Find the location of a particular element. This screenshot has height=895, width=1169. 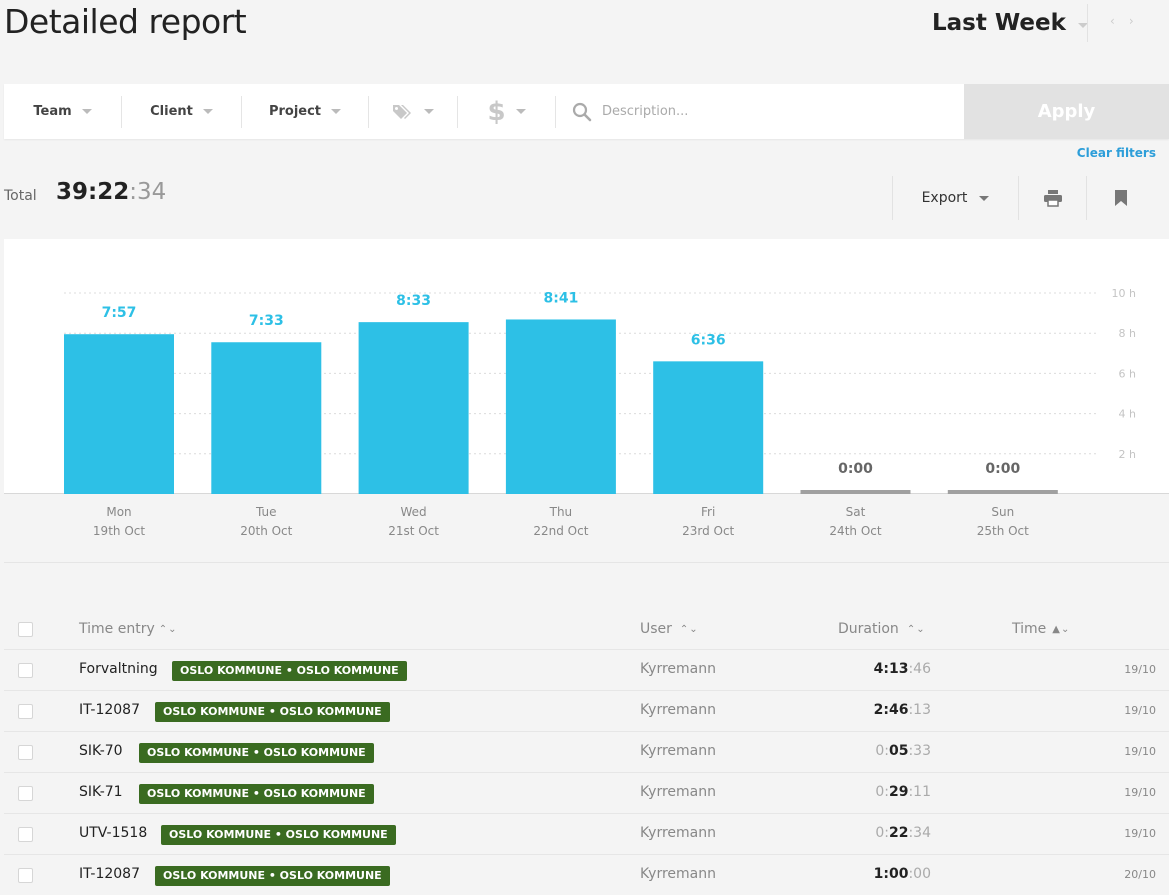

bookmark-button is located at coordinates (1120, 198).